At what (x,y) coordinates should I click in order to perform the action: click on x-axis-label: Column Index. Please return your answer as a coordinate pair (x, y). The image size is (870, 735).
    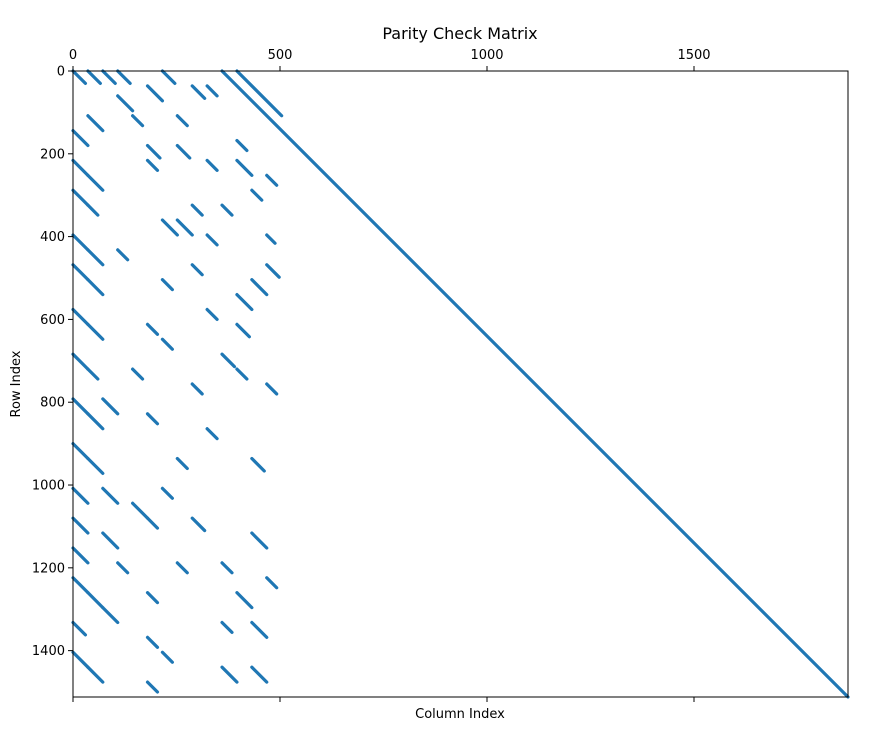
    Looking at the image, I should click on (460, 714).